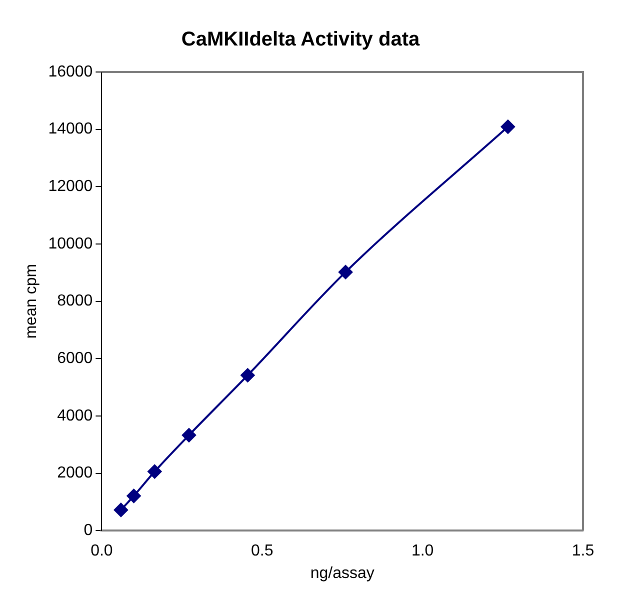 This screenshot has width=621, height=601. I want to click on x-tick-label: 0.0, so click(101, 551).